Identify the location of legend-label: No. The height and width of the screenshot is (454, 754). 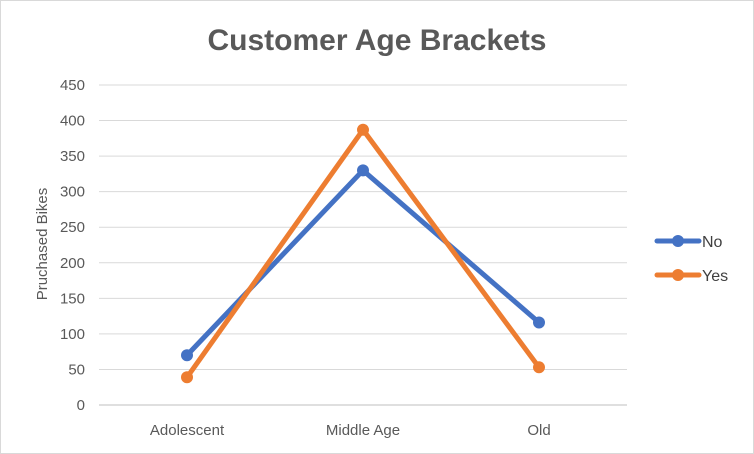
(712, 242).